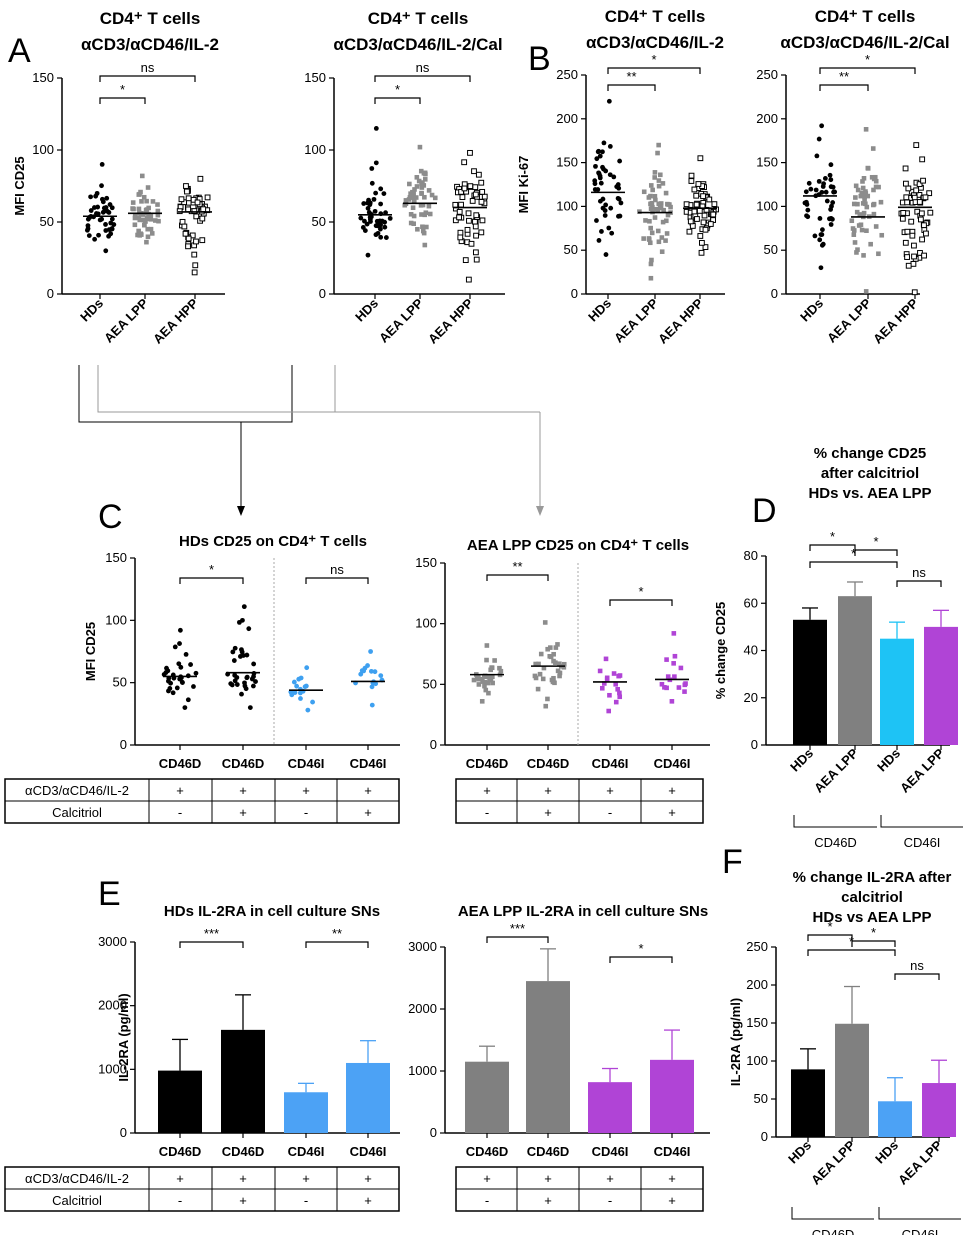 The height and width of the screenshot is (1235, 978). What do you see at coordinates (751, 697) in the screenshot?
I see `y-tick-label-D: 20` at bounding box center [751, 697].